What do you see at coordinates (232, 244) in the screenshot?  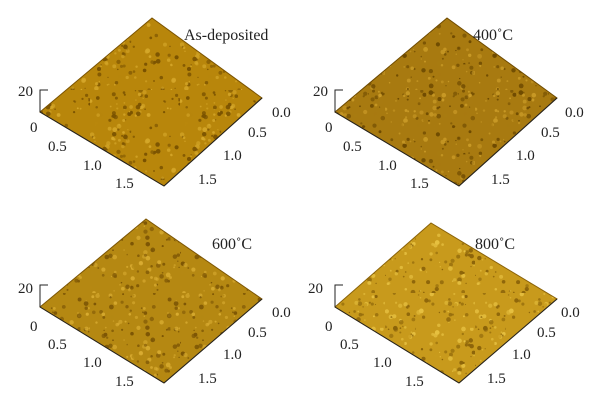 I see `panel-title: 600˚C` at bounding box center [232, 244].